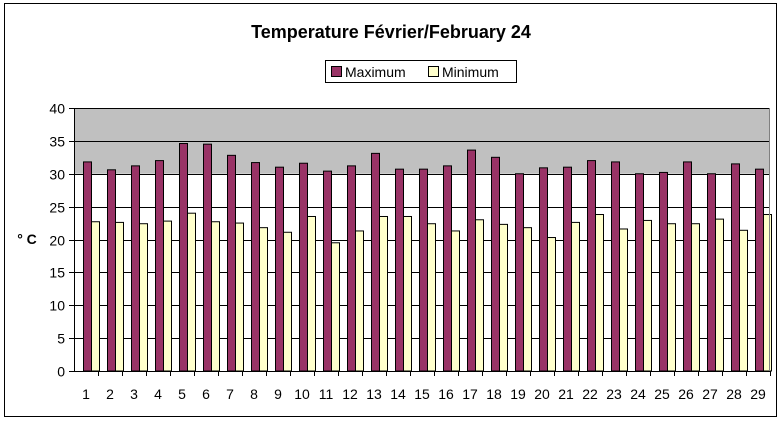  What do you see at coordinates (278, 394) in the screenshot?
I see `x-tick-label: 9` at bounding box center [278, 394].